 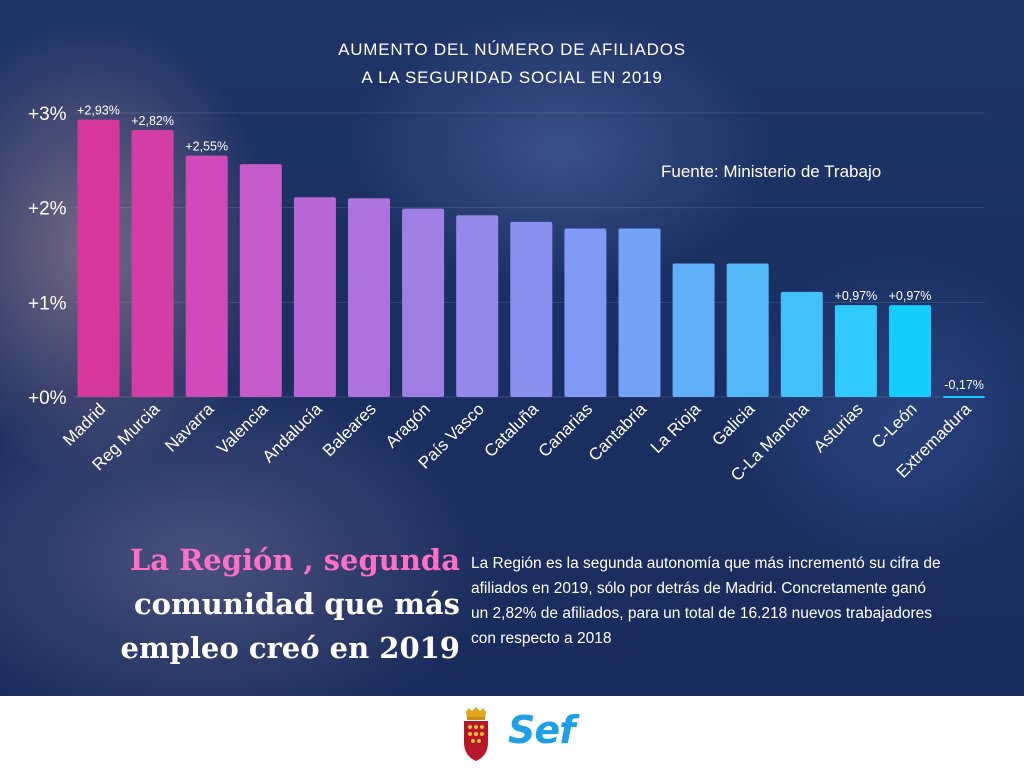 I want to click on y-axis: +0% +1% +2% +3%, so click(x=47, y=256).